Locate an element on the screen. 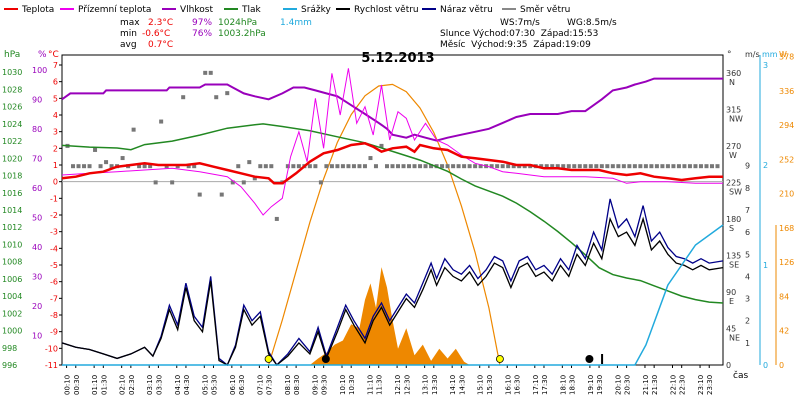 The height and width of the screenshot is (404, 800). tick-label-mm: 0 is located at coordinates (765, 365).